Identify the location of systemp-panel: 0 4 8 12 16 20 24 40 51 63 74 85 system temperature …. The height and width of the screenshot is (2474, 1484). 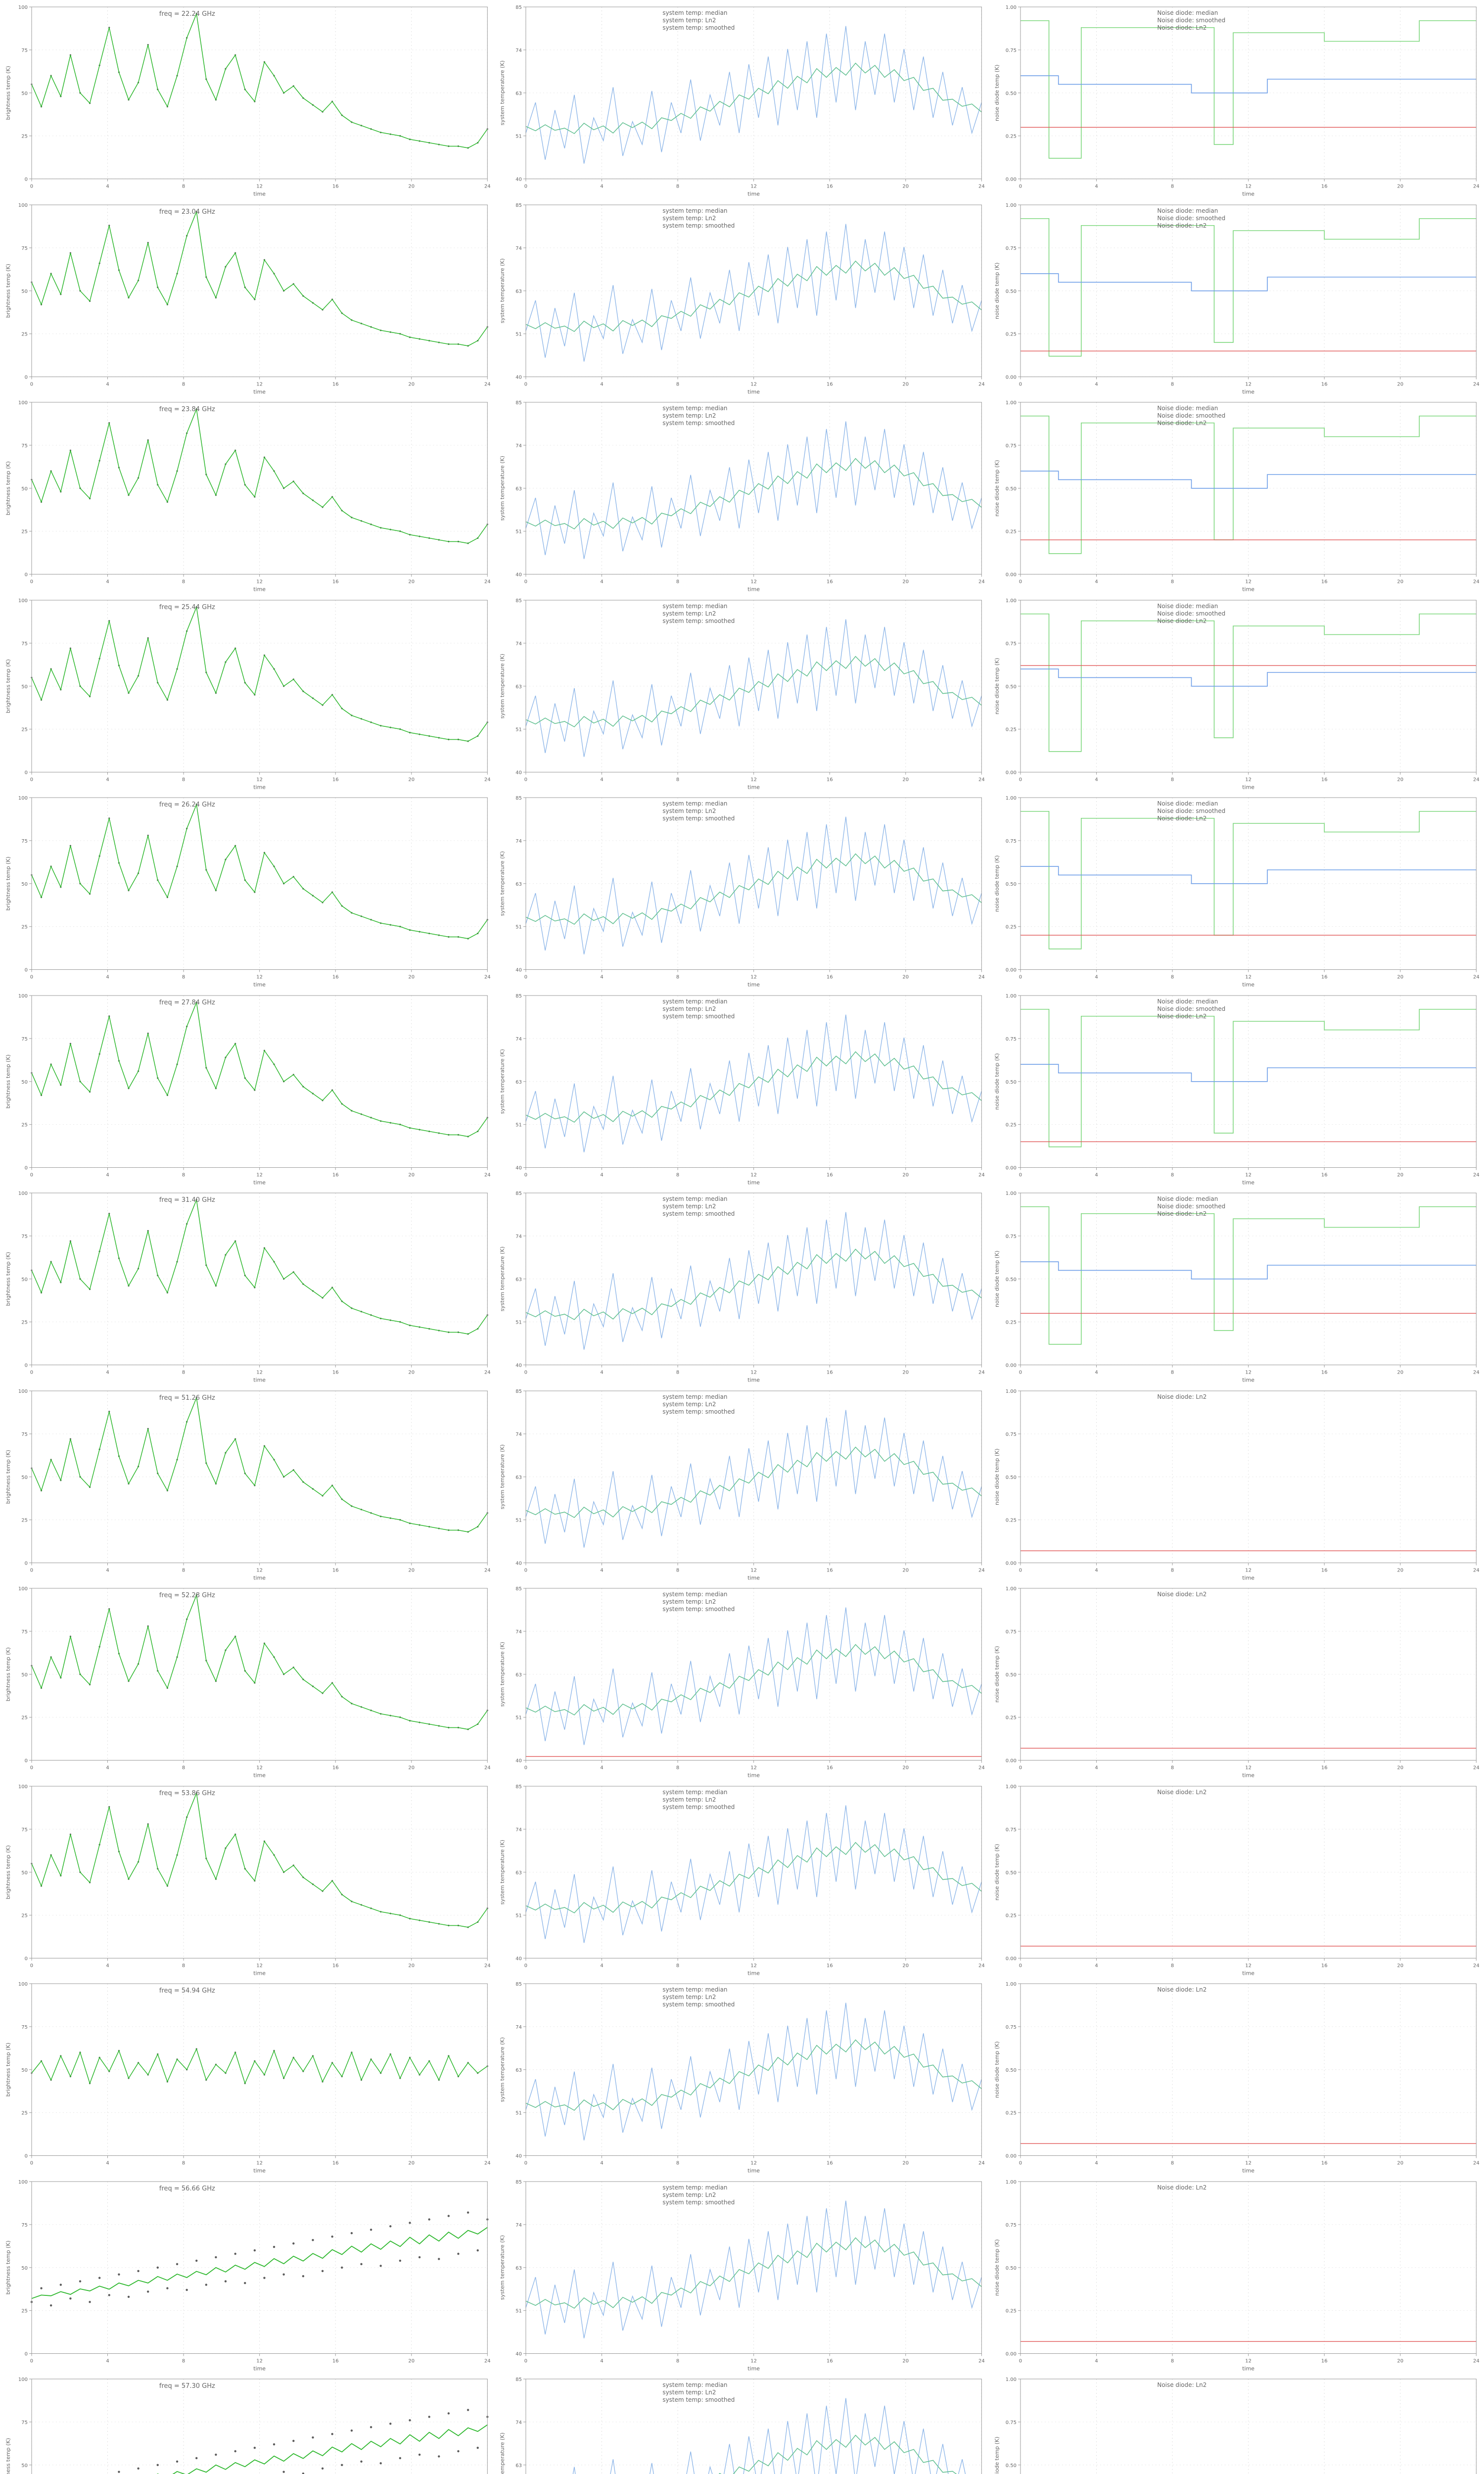
(741, 694).